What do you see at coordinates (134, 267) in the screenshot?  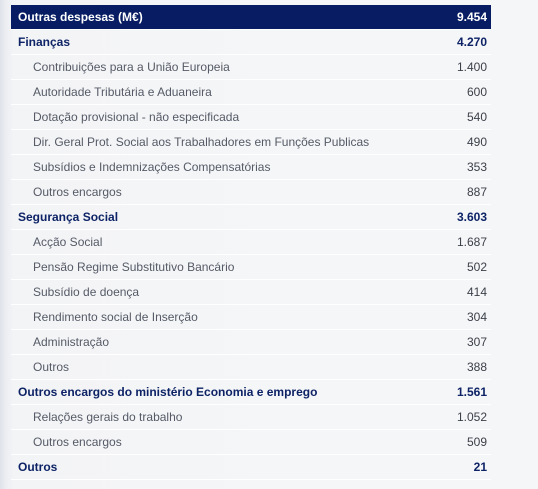 I see `row-label: Pensão Regime Substitutivo Bancário` at bounding box center [134, 267].